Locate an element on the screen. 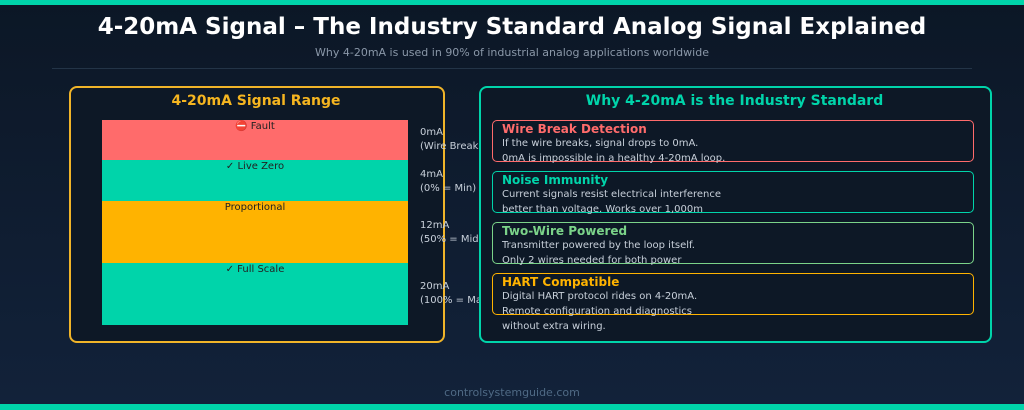 Image resolution: width=1024 pixels, height=410 pixels. card-text: without extra wiring. is located at coordinates (554, 326).